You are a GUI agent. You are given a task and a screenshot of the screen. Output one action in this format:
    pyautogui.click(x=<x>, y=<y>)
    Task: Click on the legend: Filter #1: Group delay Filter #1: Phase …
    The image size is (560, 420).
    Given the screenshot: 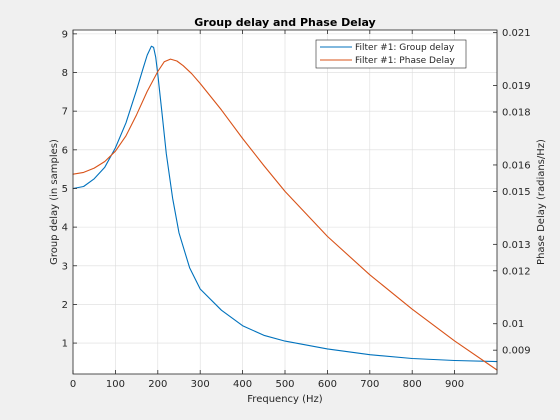 What is the action you would take?
    pyautogui.click(x=391, y=54)
    